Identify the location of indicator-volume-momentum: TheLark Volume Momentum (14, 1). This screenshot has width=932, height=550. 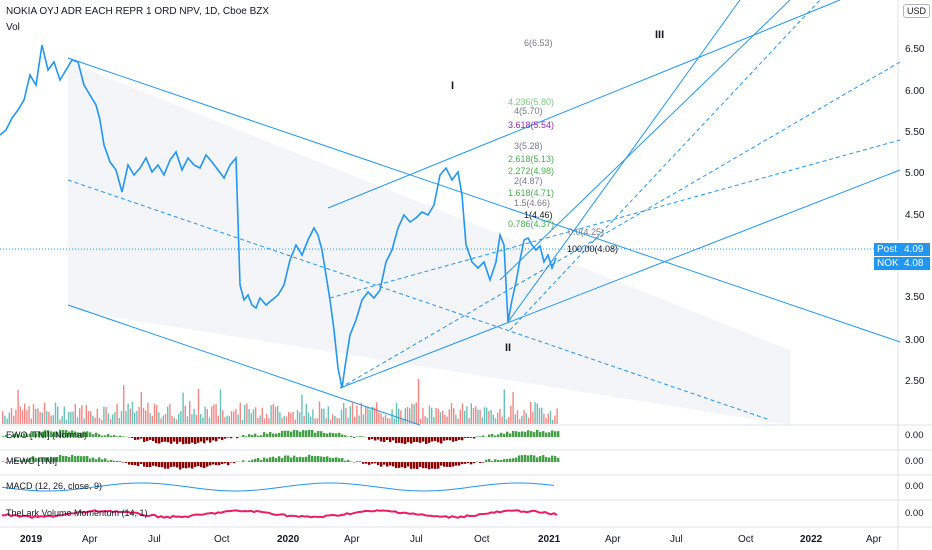
(77, 513).